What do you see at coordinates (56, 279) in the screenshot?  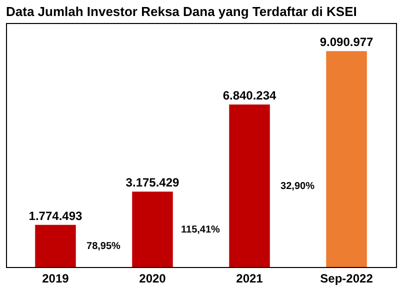 I see `x-tick-label: 2019` at bounding box center [56, 279].